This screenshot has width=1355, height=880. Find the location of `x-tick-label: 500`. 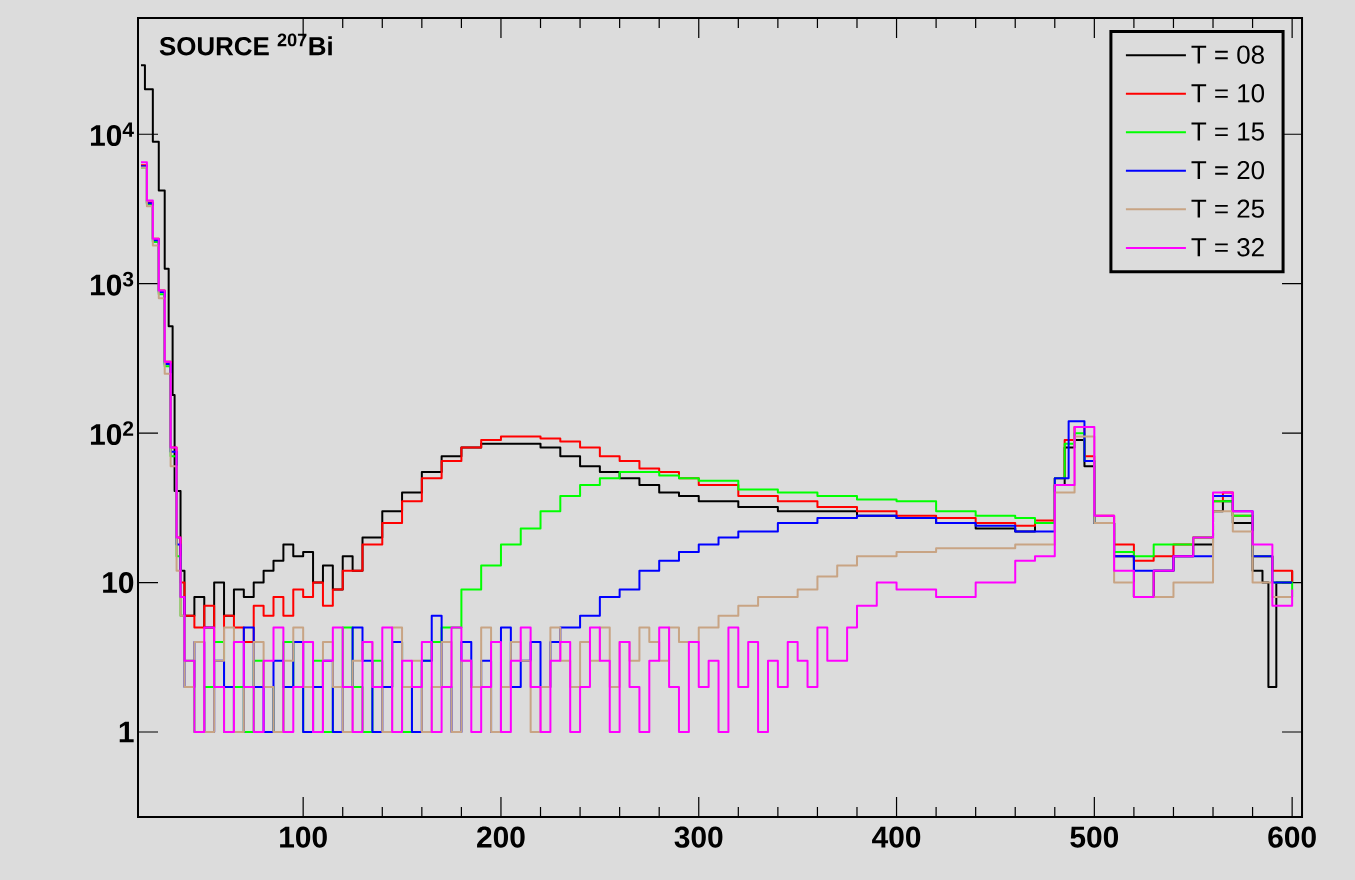

x-tick-label: 500 is located at coordinates (1094, 837).